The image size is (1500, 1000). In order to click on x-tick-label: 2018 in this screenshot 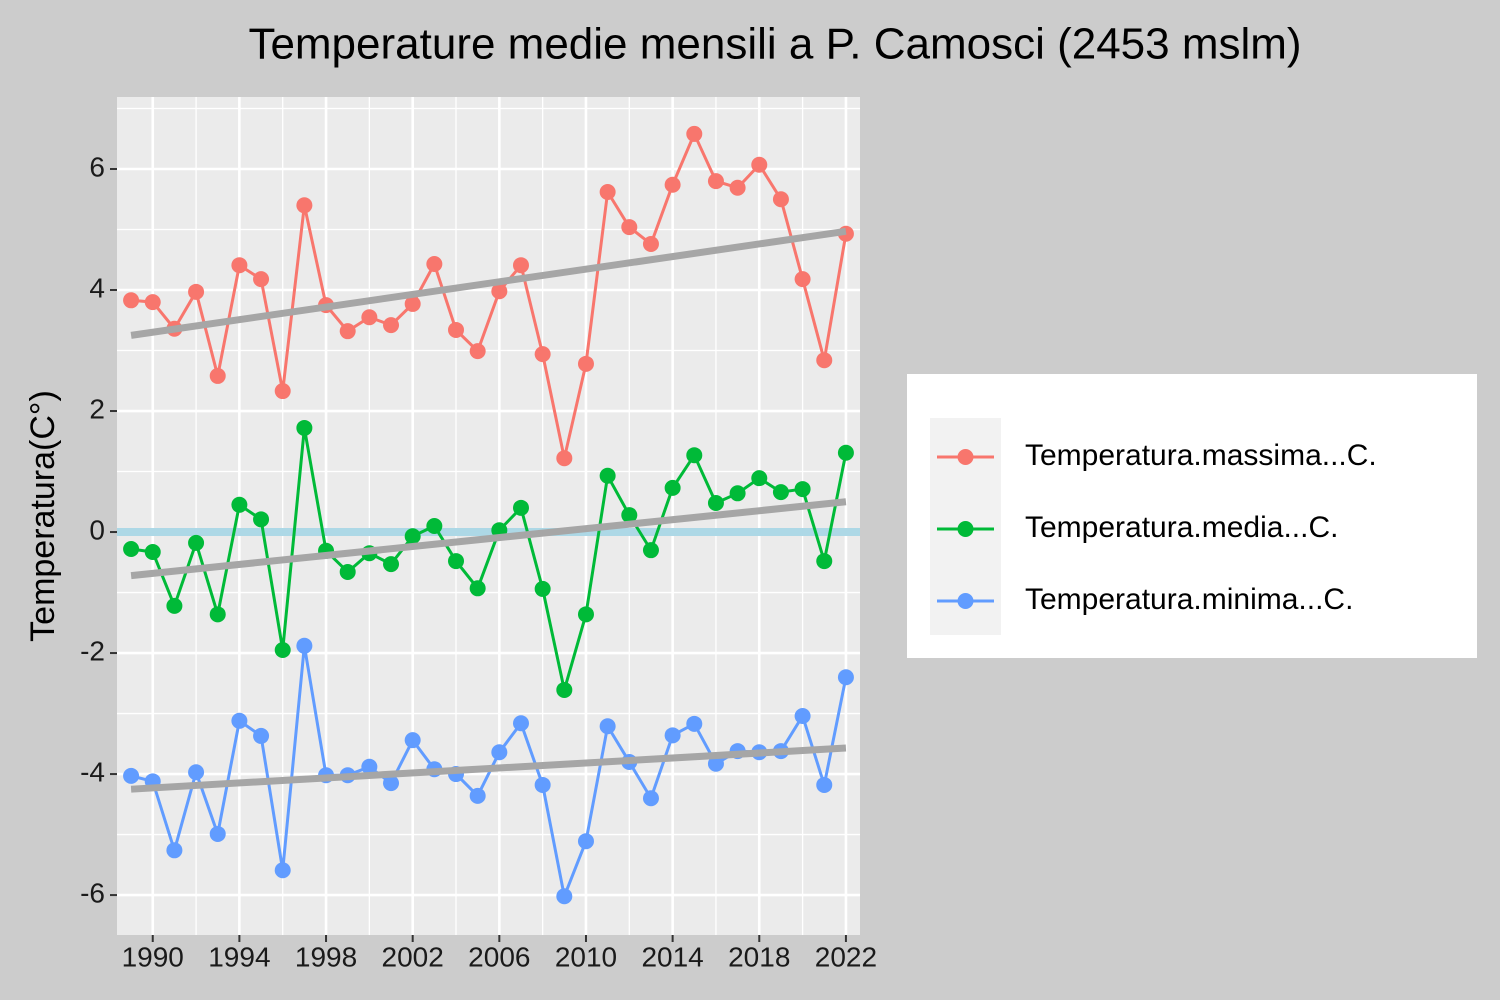, I will do `click(759, 956)`.